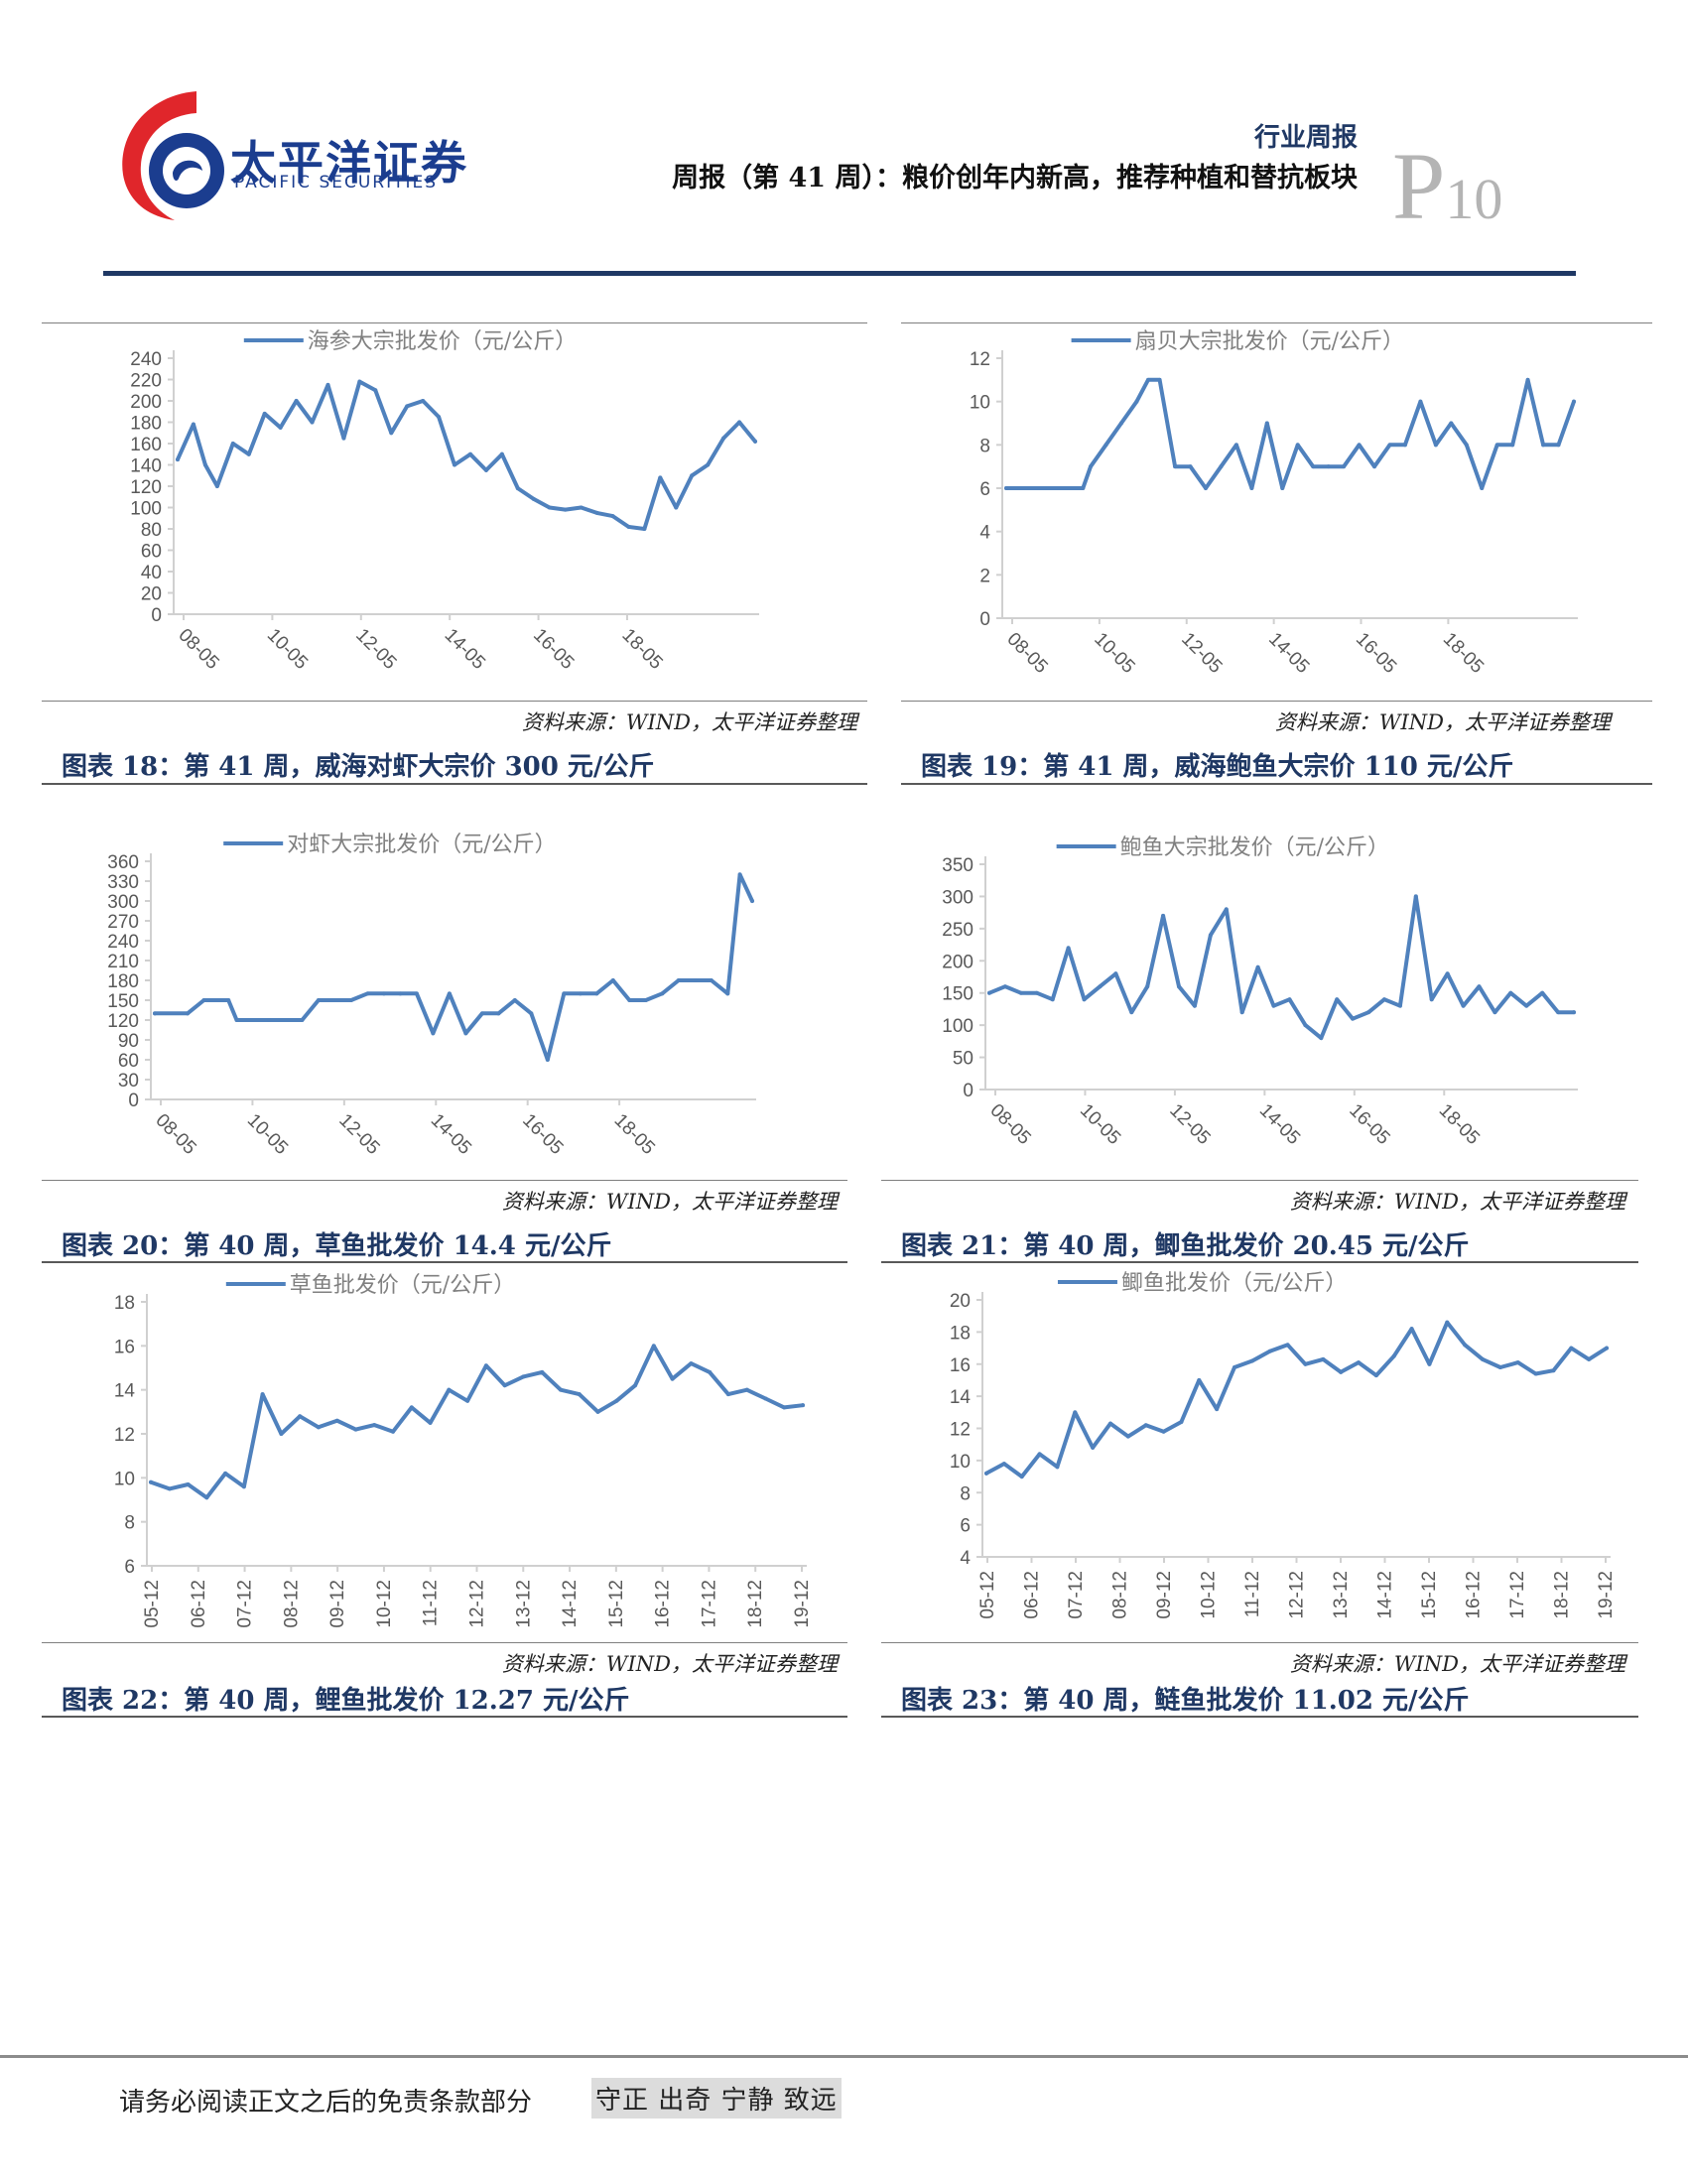 This screenshot has width=1688, height=2184. Describe the element at coordinates (422, 845) in the screenshot. I see `legend-label: 对虾大宗批发价（元/公斤）` at that location.